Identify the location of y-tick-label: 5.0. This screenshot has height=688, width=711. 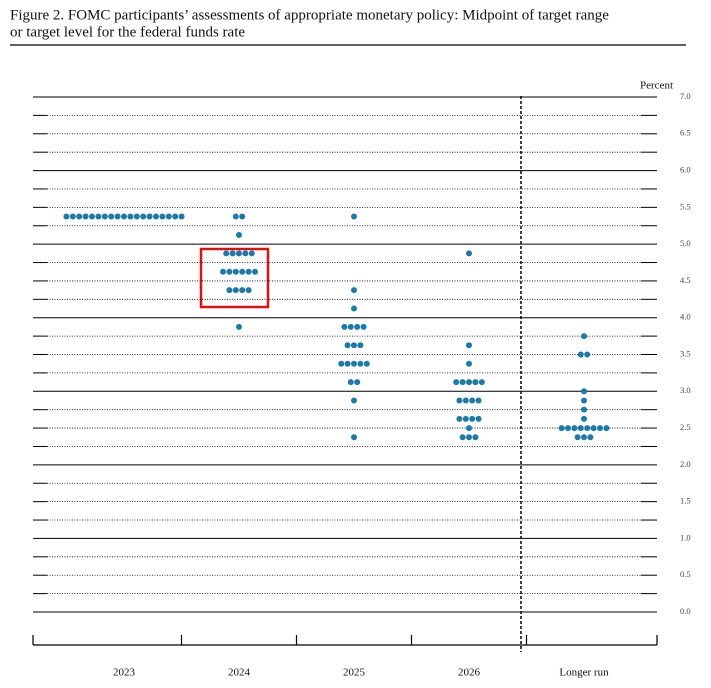
(685, 243).